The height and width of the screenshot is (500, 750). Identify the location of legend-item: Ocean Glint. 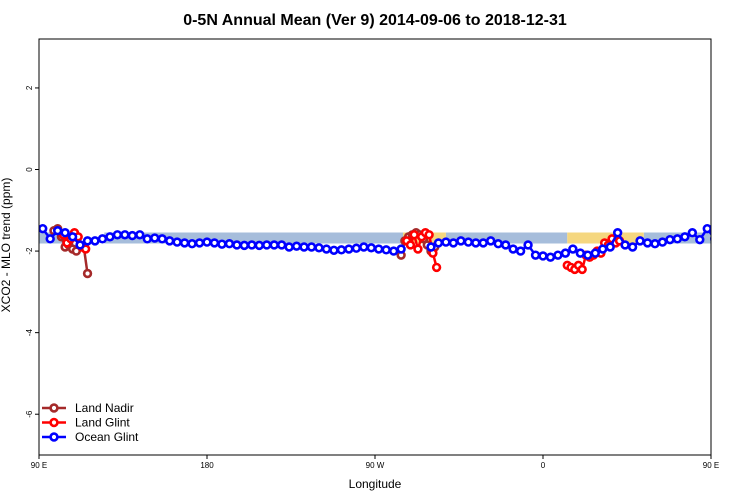
(90, 437).